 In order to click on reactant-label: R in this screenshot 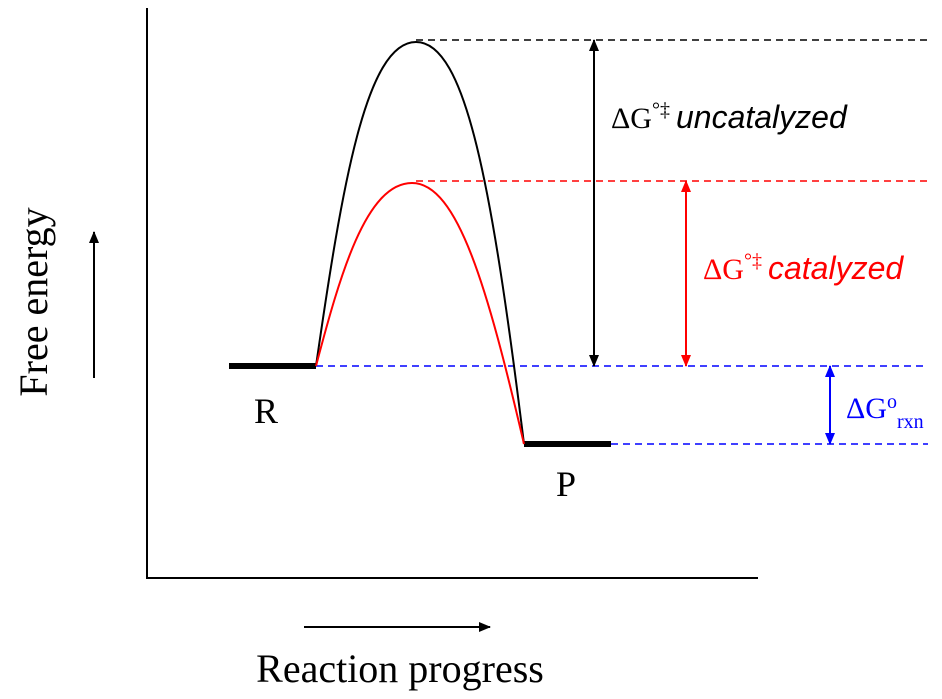, I will do `click(266, 411)`.